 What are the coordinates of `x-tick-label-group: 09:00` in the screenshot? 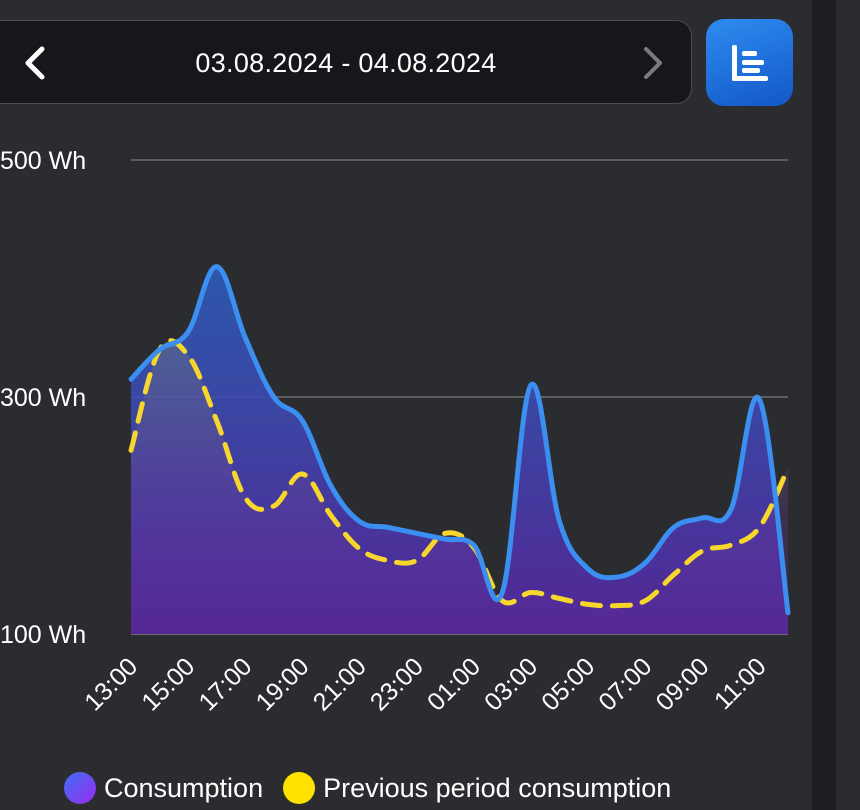 It's located at (683, 684).